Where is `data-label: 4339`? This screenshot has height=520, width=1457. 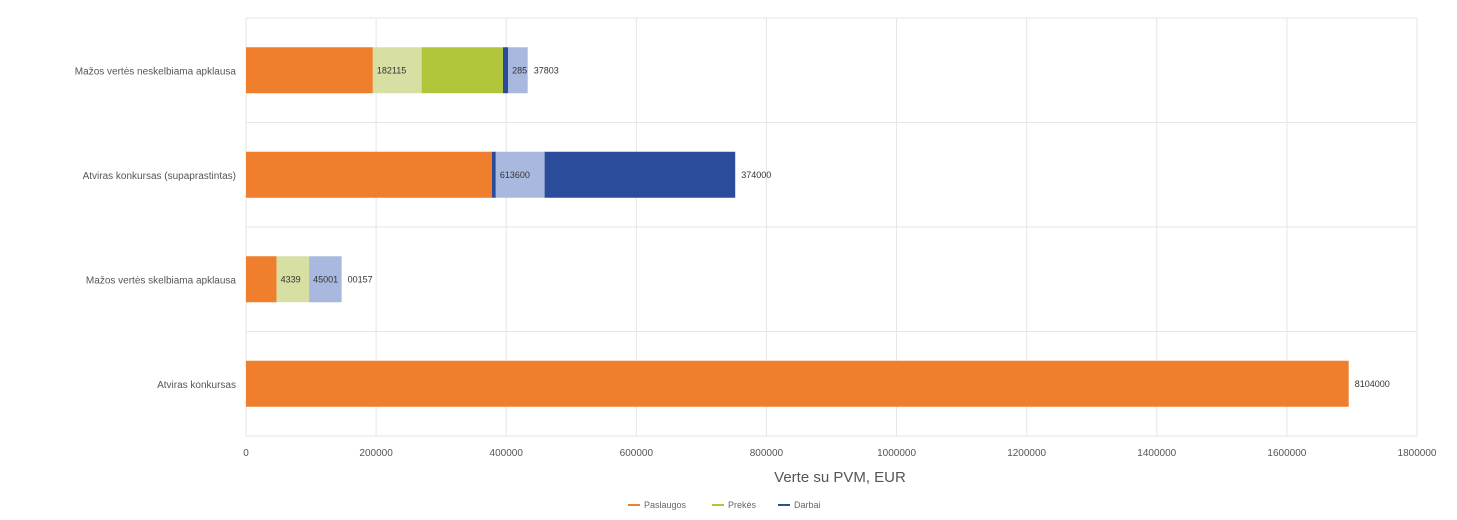 data-label: 4339 is located at coordinates (291, 279).